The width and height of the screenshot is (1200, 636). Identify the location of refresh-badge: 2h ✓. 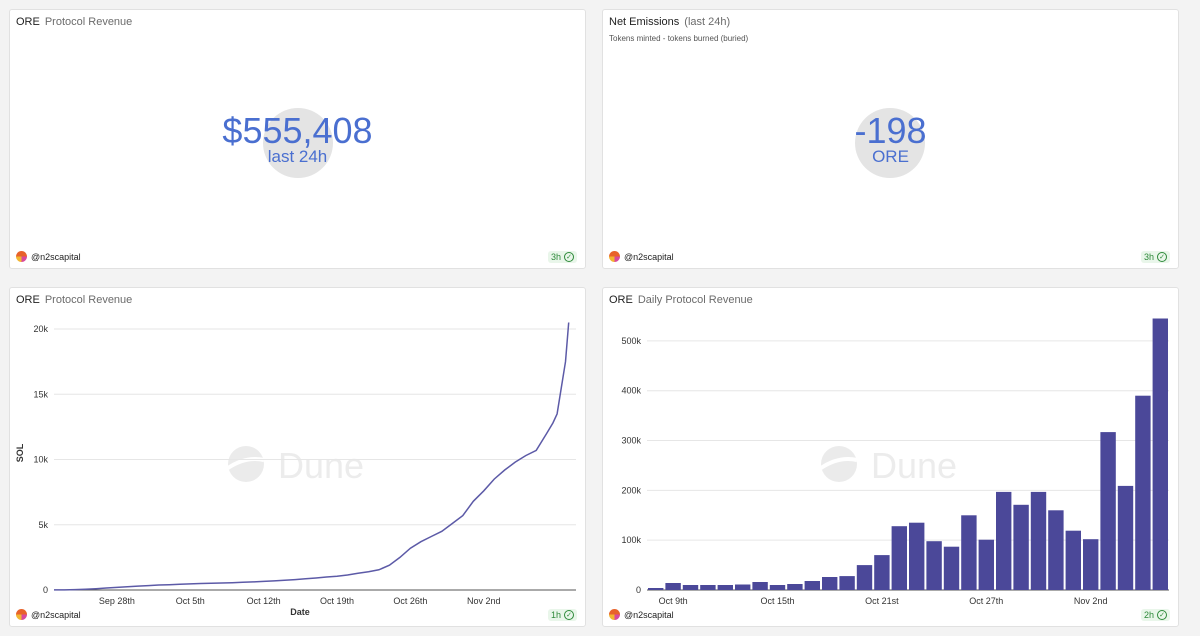
(1155, 615).